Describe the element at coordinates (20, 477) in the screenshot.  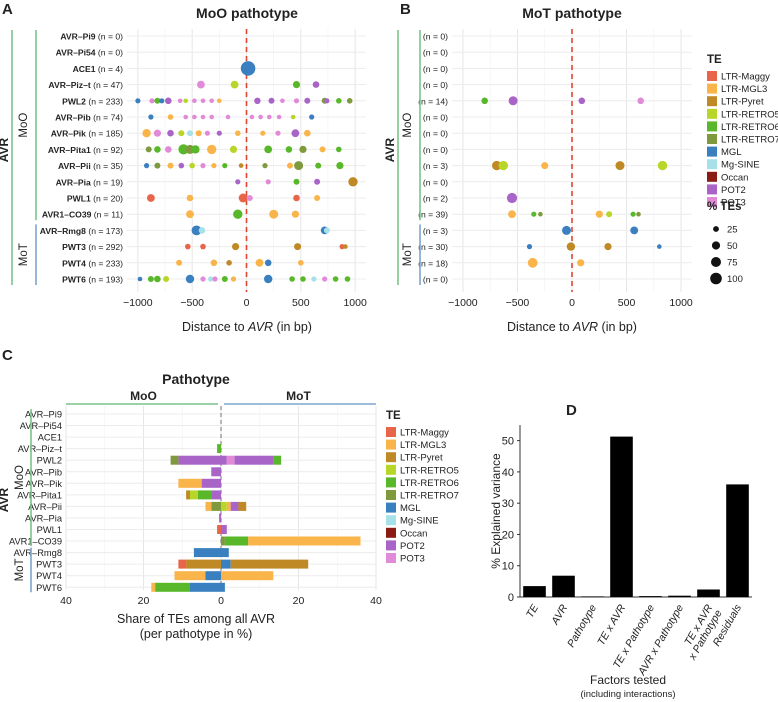
I see `panel-c-moo-label: MoO` at that location.